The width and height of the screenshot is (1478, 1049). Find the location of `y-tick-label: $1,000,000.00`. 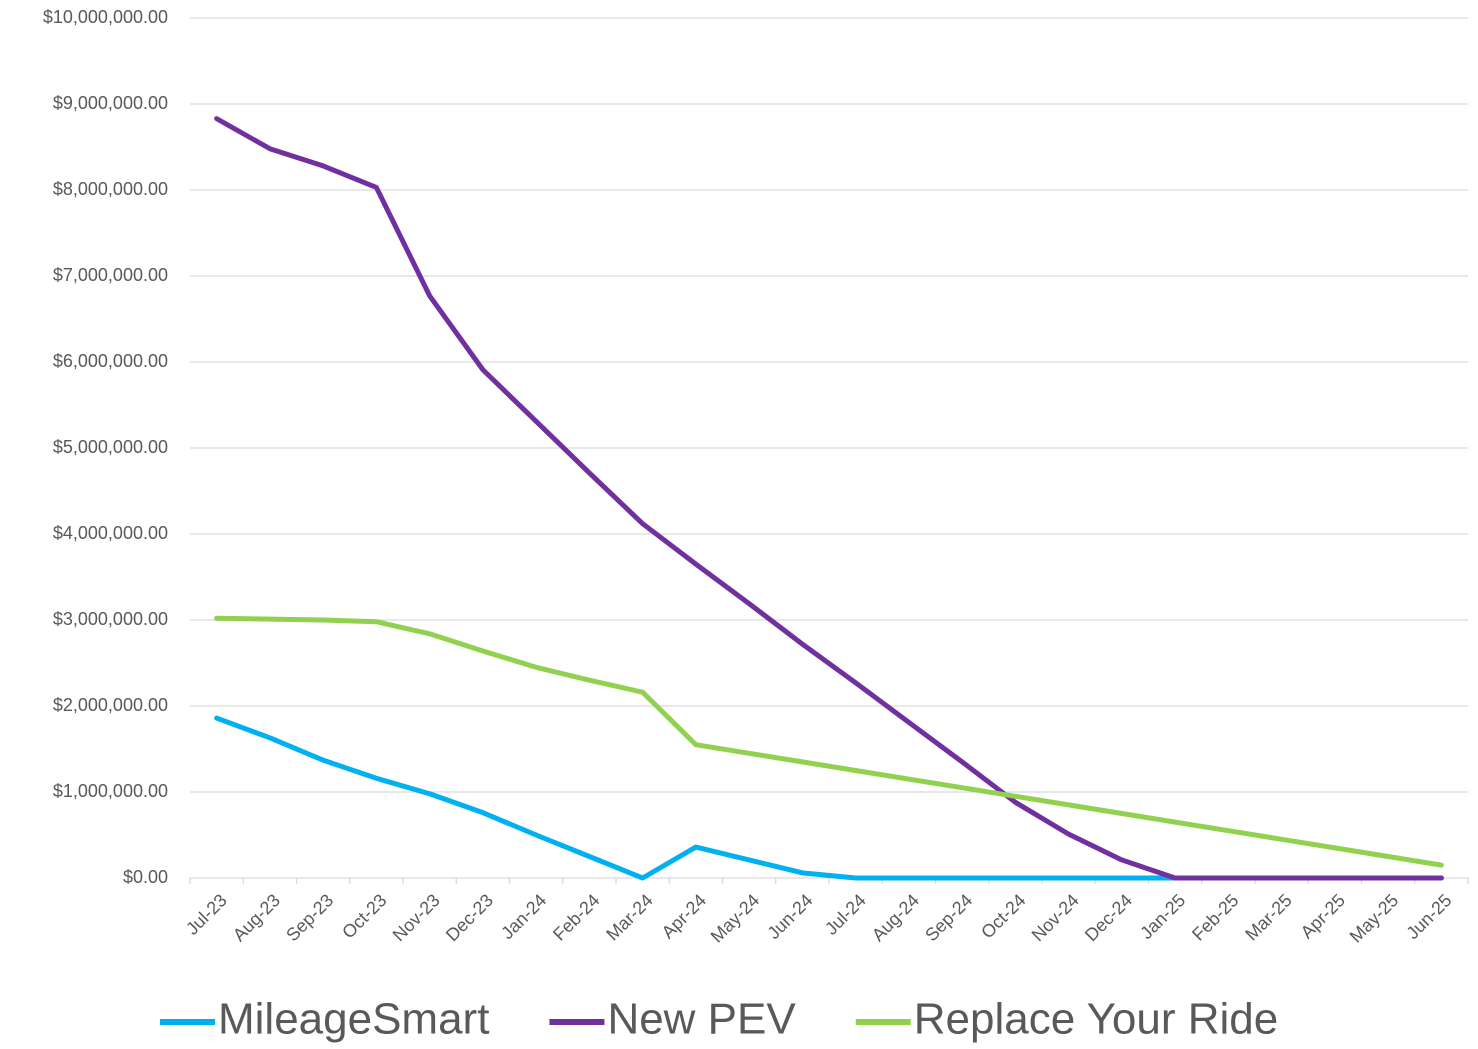

y-tick-label: $1,000,000.00 is located at coordinates (110, 791).